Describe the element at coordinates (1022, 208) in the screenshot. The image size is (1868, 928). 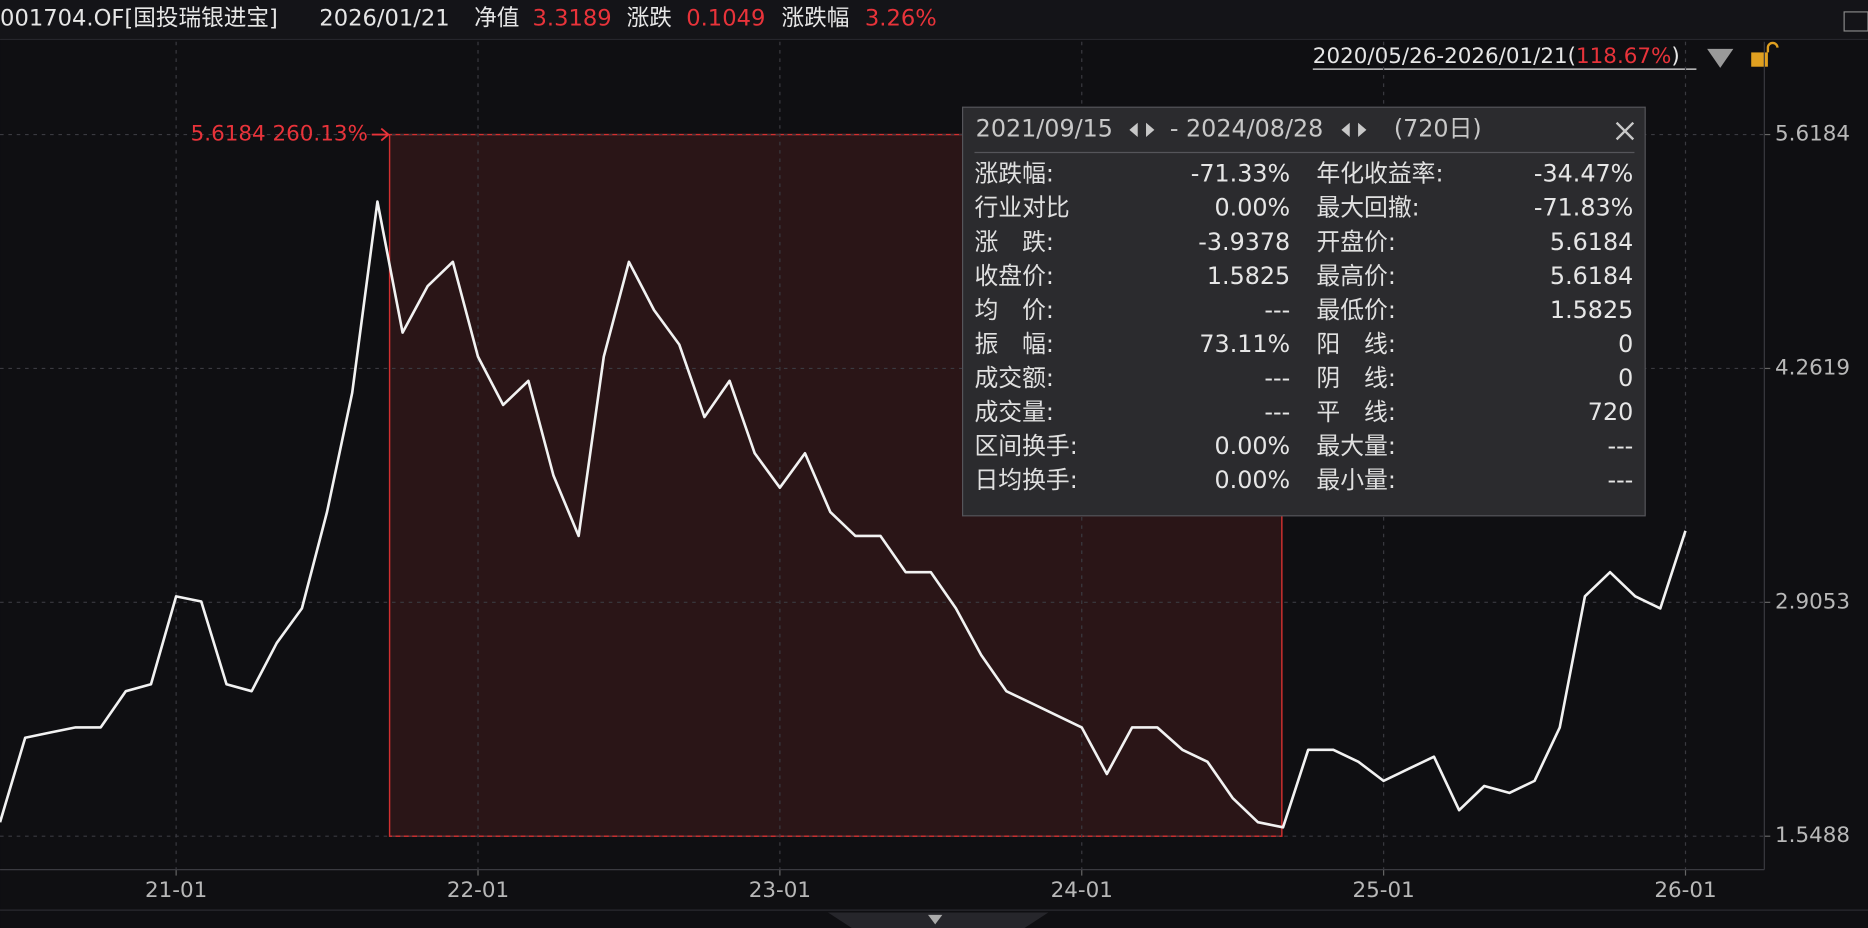
I see `panel-label: 行业对比` at that location.